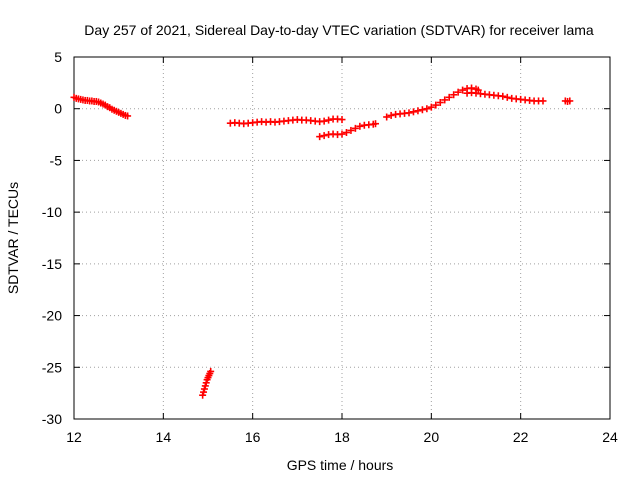  What do you see at coordinates (58, 109) in the screenshot?
I see `y-tick-label: 0` at bounding box center [58, 109].